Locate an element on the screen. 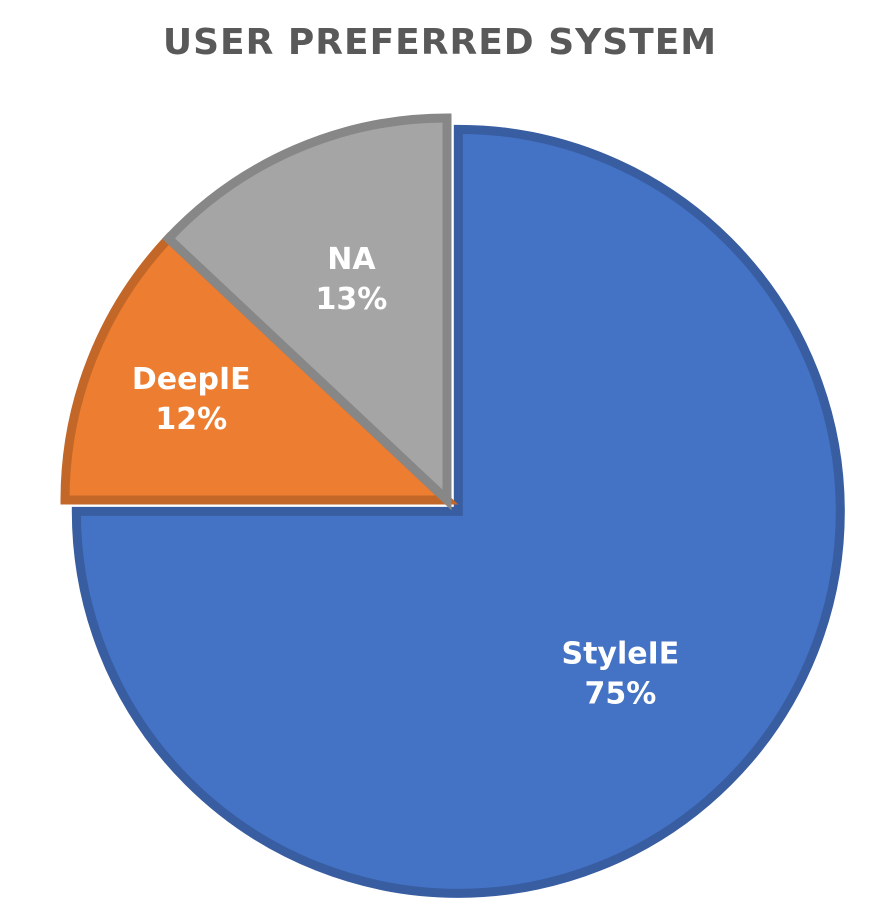 The width and height of the screenshot is (880, 904). slice-label-deepie: DeepIE is located at coordinates (191, 379).